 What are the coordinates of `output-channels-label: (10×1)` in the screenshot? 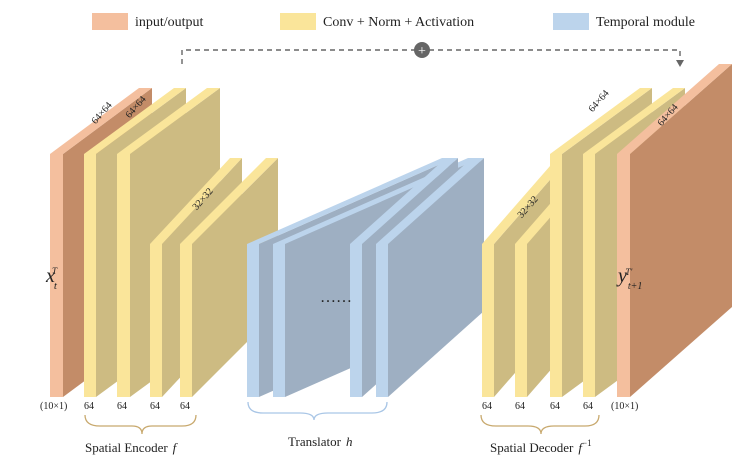 It's located at (624, 406).